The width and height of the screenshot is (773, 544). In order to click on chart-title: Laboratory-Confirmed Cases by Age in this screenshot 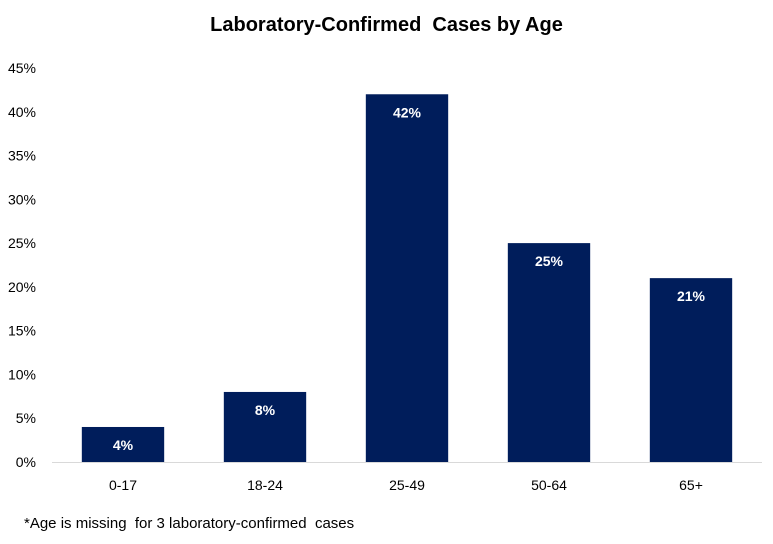, I will do `click(386, 25)`.